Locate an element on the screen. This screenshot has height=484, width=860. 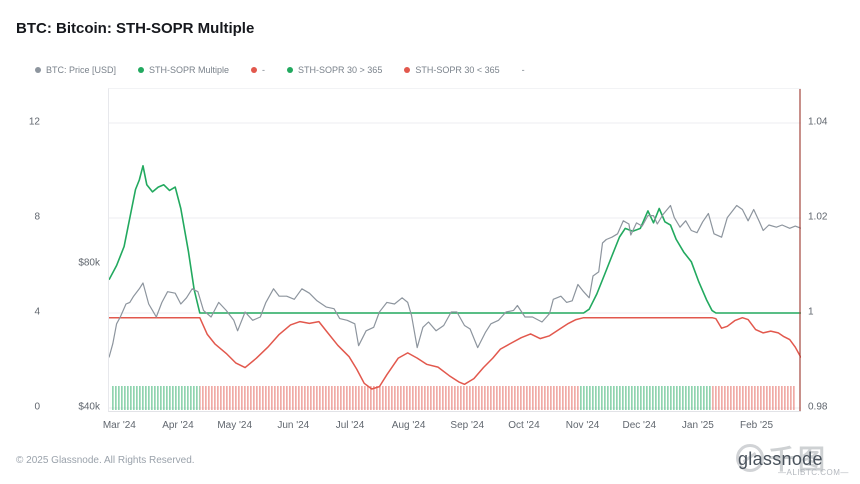
x-axis-label: Dec '24 is located at coordinates (639, 425).